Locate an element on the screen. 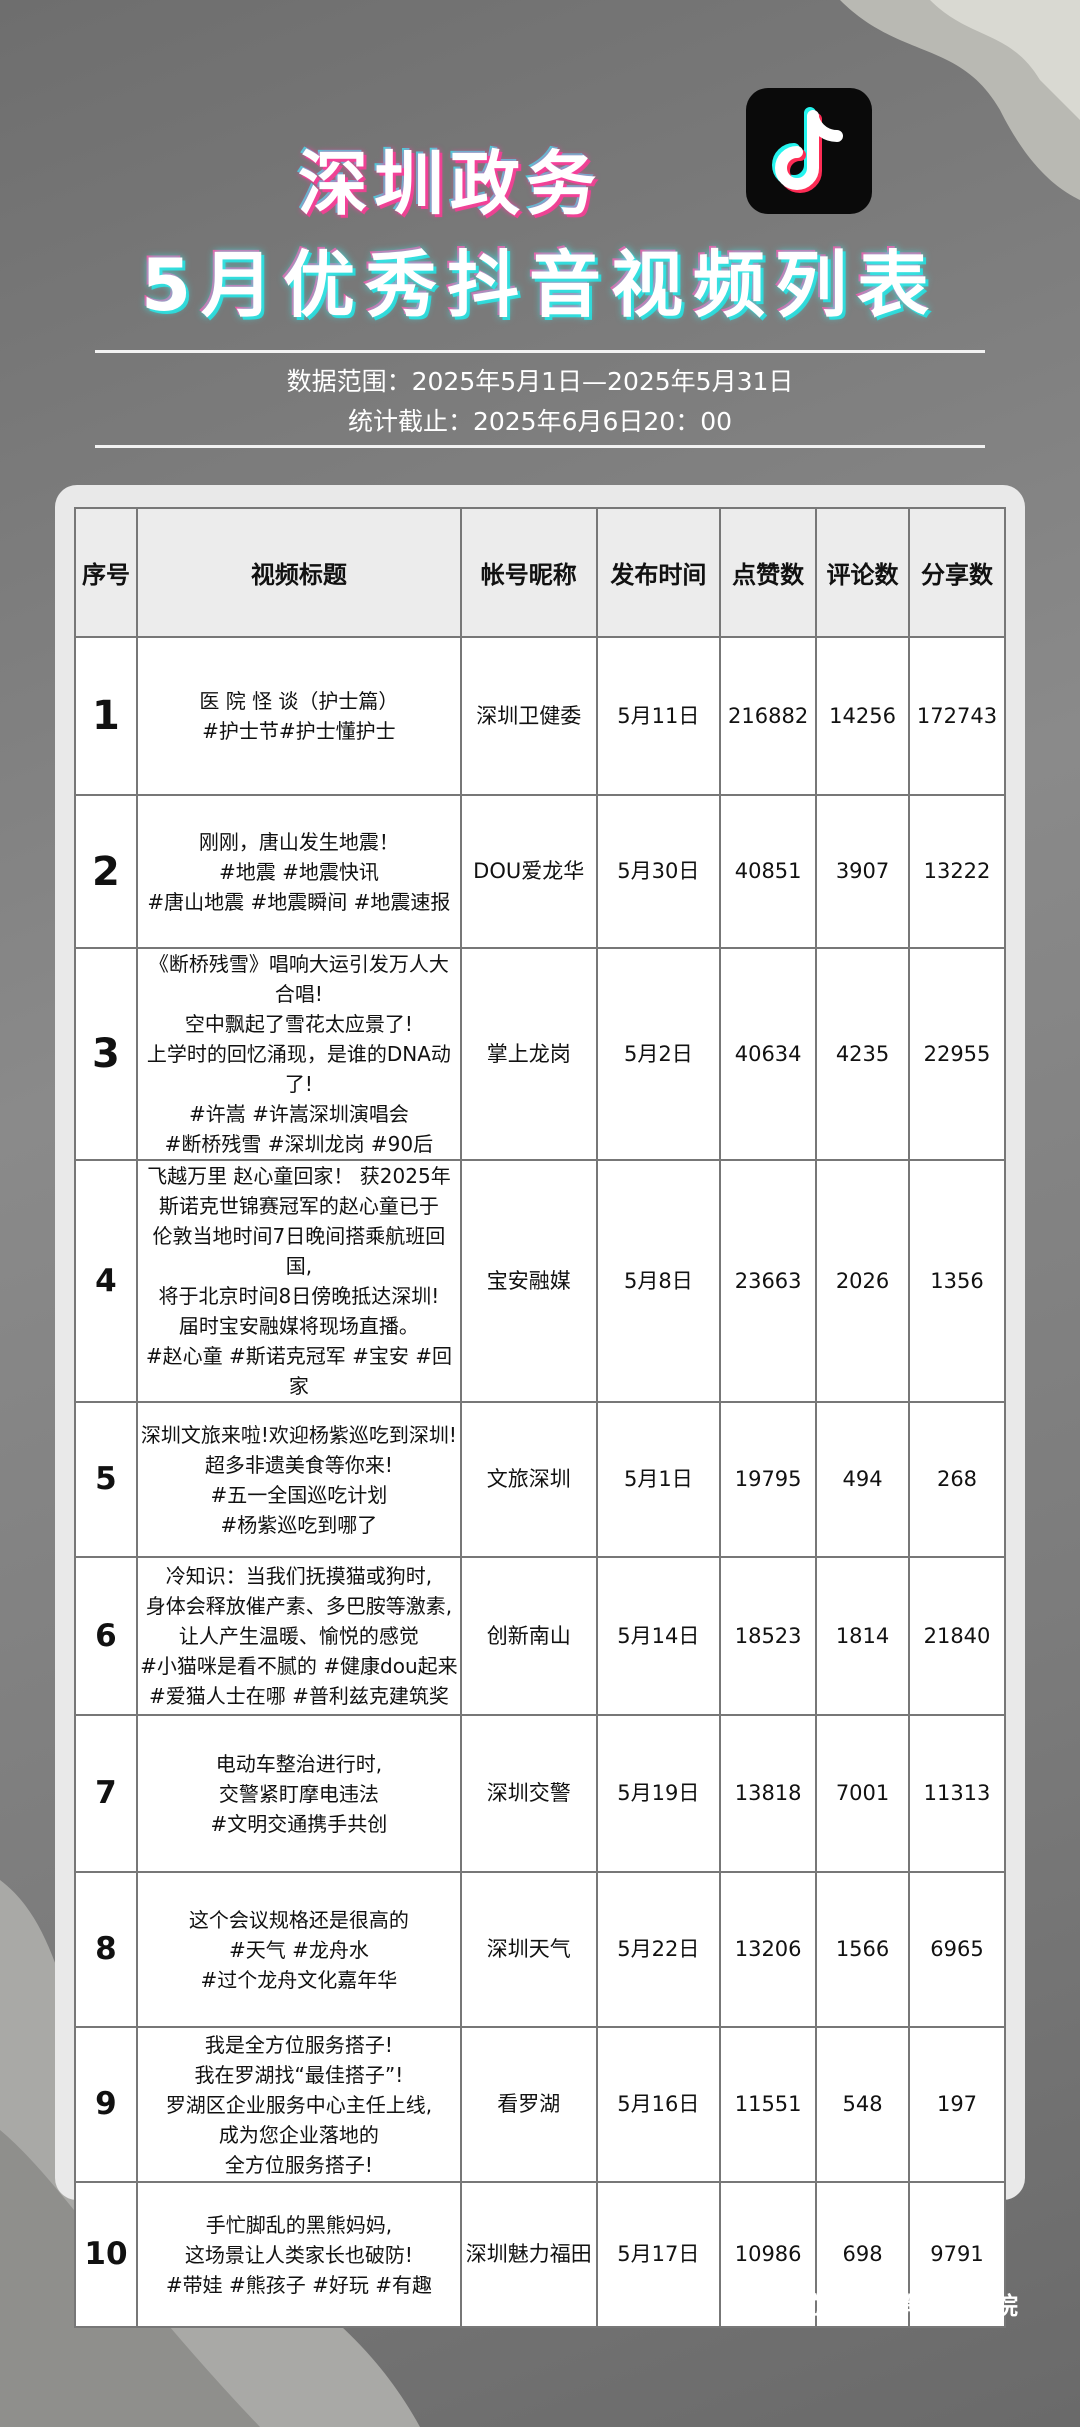 The image size is (1080, 2427). title-line: 让人产生温暖、愉悦的感觉 is located at coordinates (298, 1636).